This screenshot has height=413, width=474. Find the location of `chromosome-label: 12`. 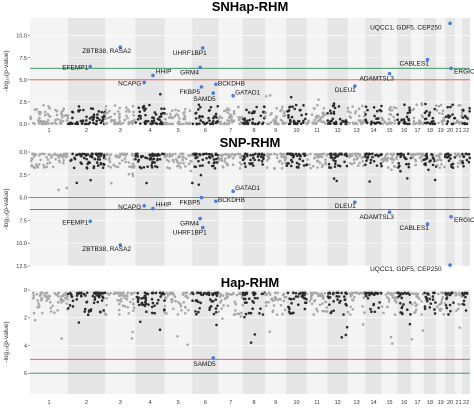

chromosome-label: 12 is located at coordinates (338, 403).